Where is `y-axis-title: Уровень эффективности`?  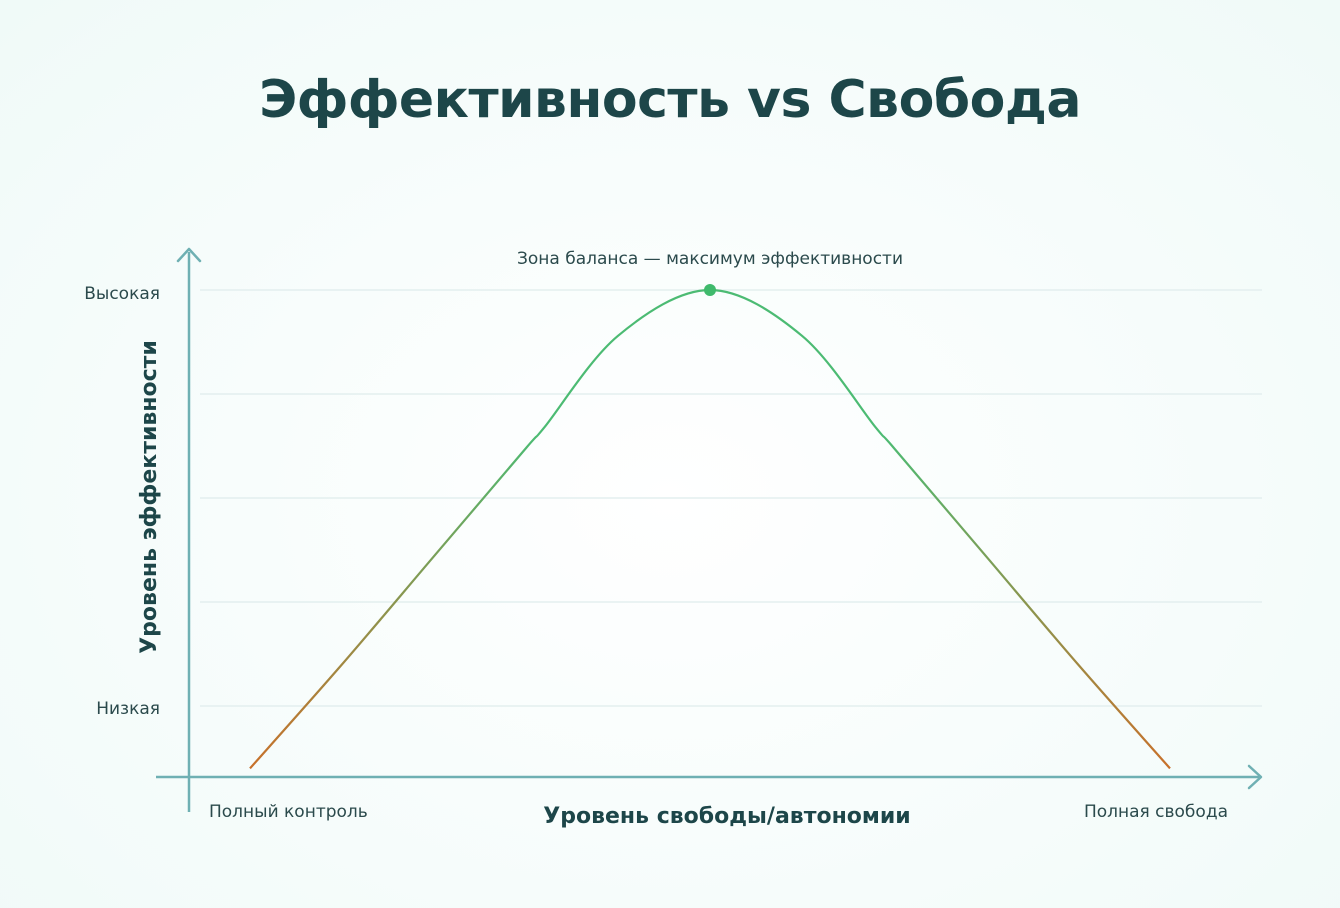
y-axis-title: Уровень эффективности is located at coordinates (149, 497).